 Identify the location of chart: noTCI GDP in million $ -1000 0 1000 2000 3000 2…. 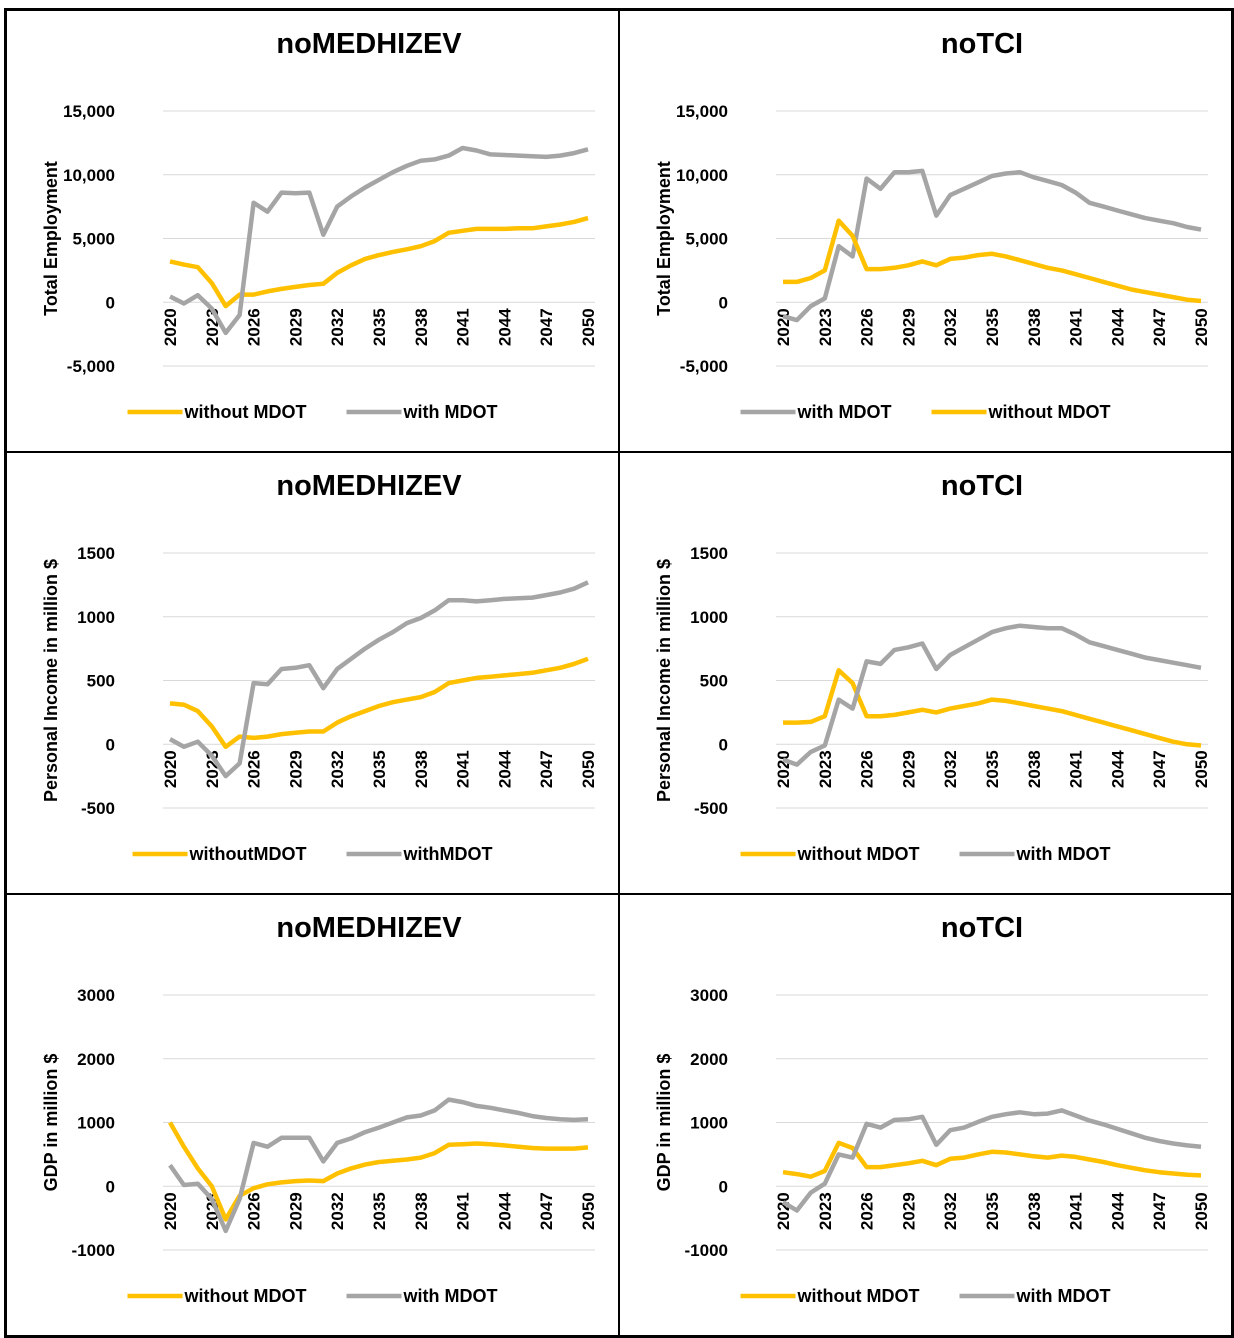
(932, 1109).